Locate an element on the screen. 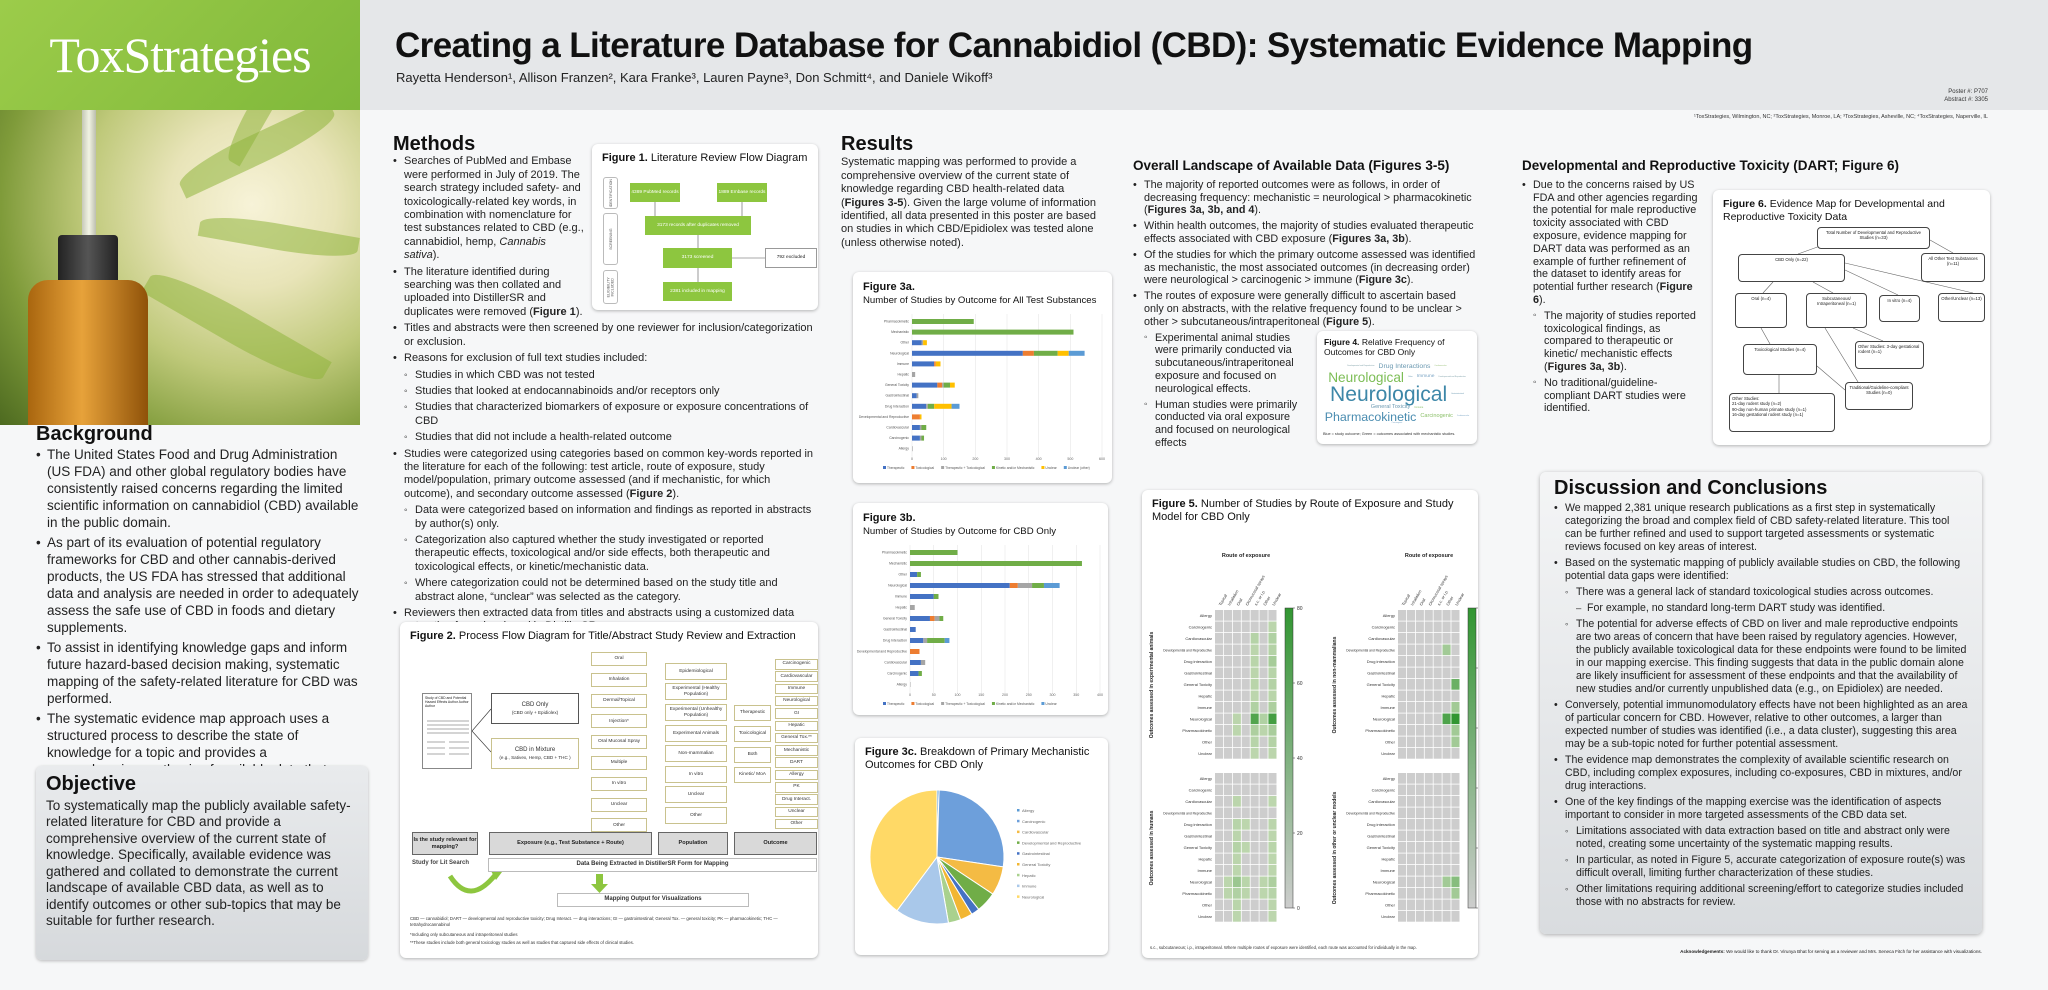  x-tick-label: 50 is located at coordinates (934, 695).